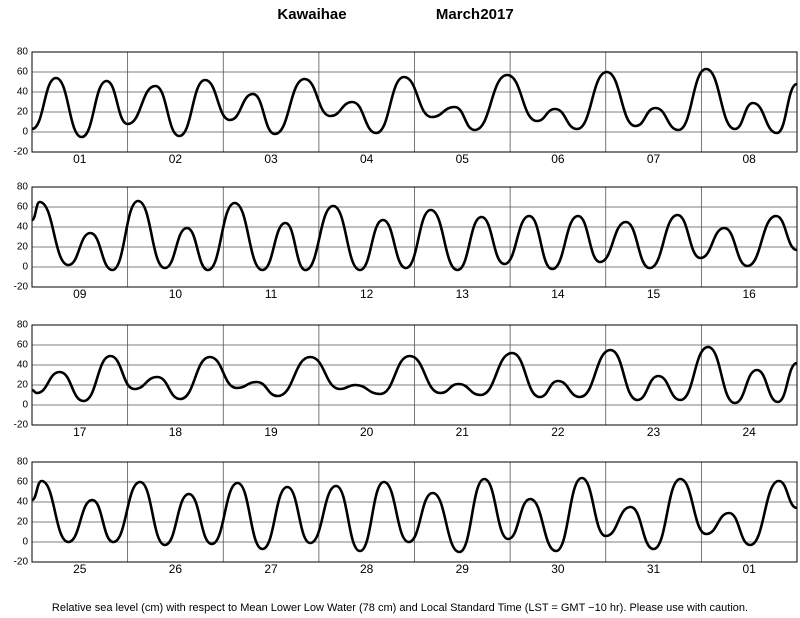 The image size is (800, 618). What do you see at coordinates (367, 569) in the screenshot?
I see `day-label: 28` at bounding box center [367, 569].